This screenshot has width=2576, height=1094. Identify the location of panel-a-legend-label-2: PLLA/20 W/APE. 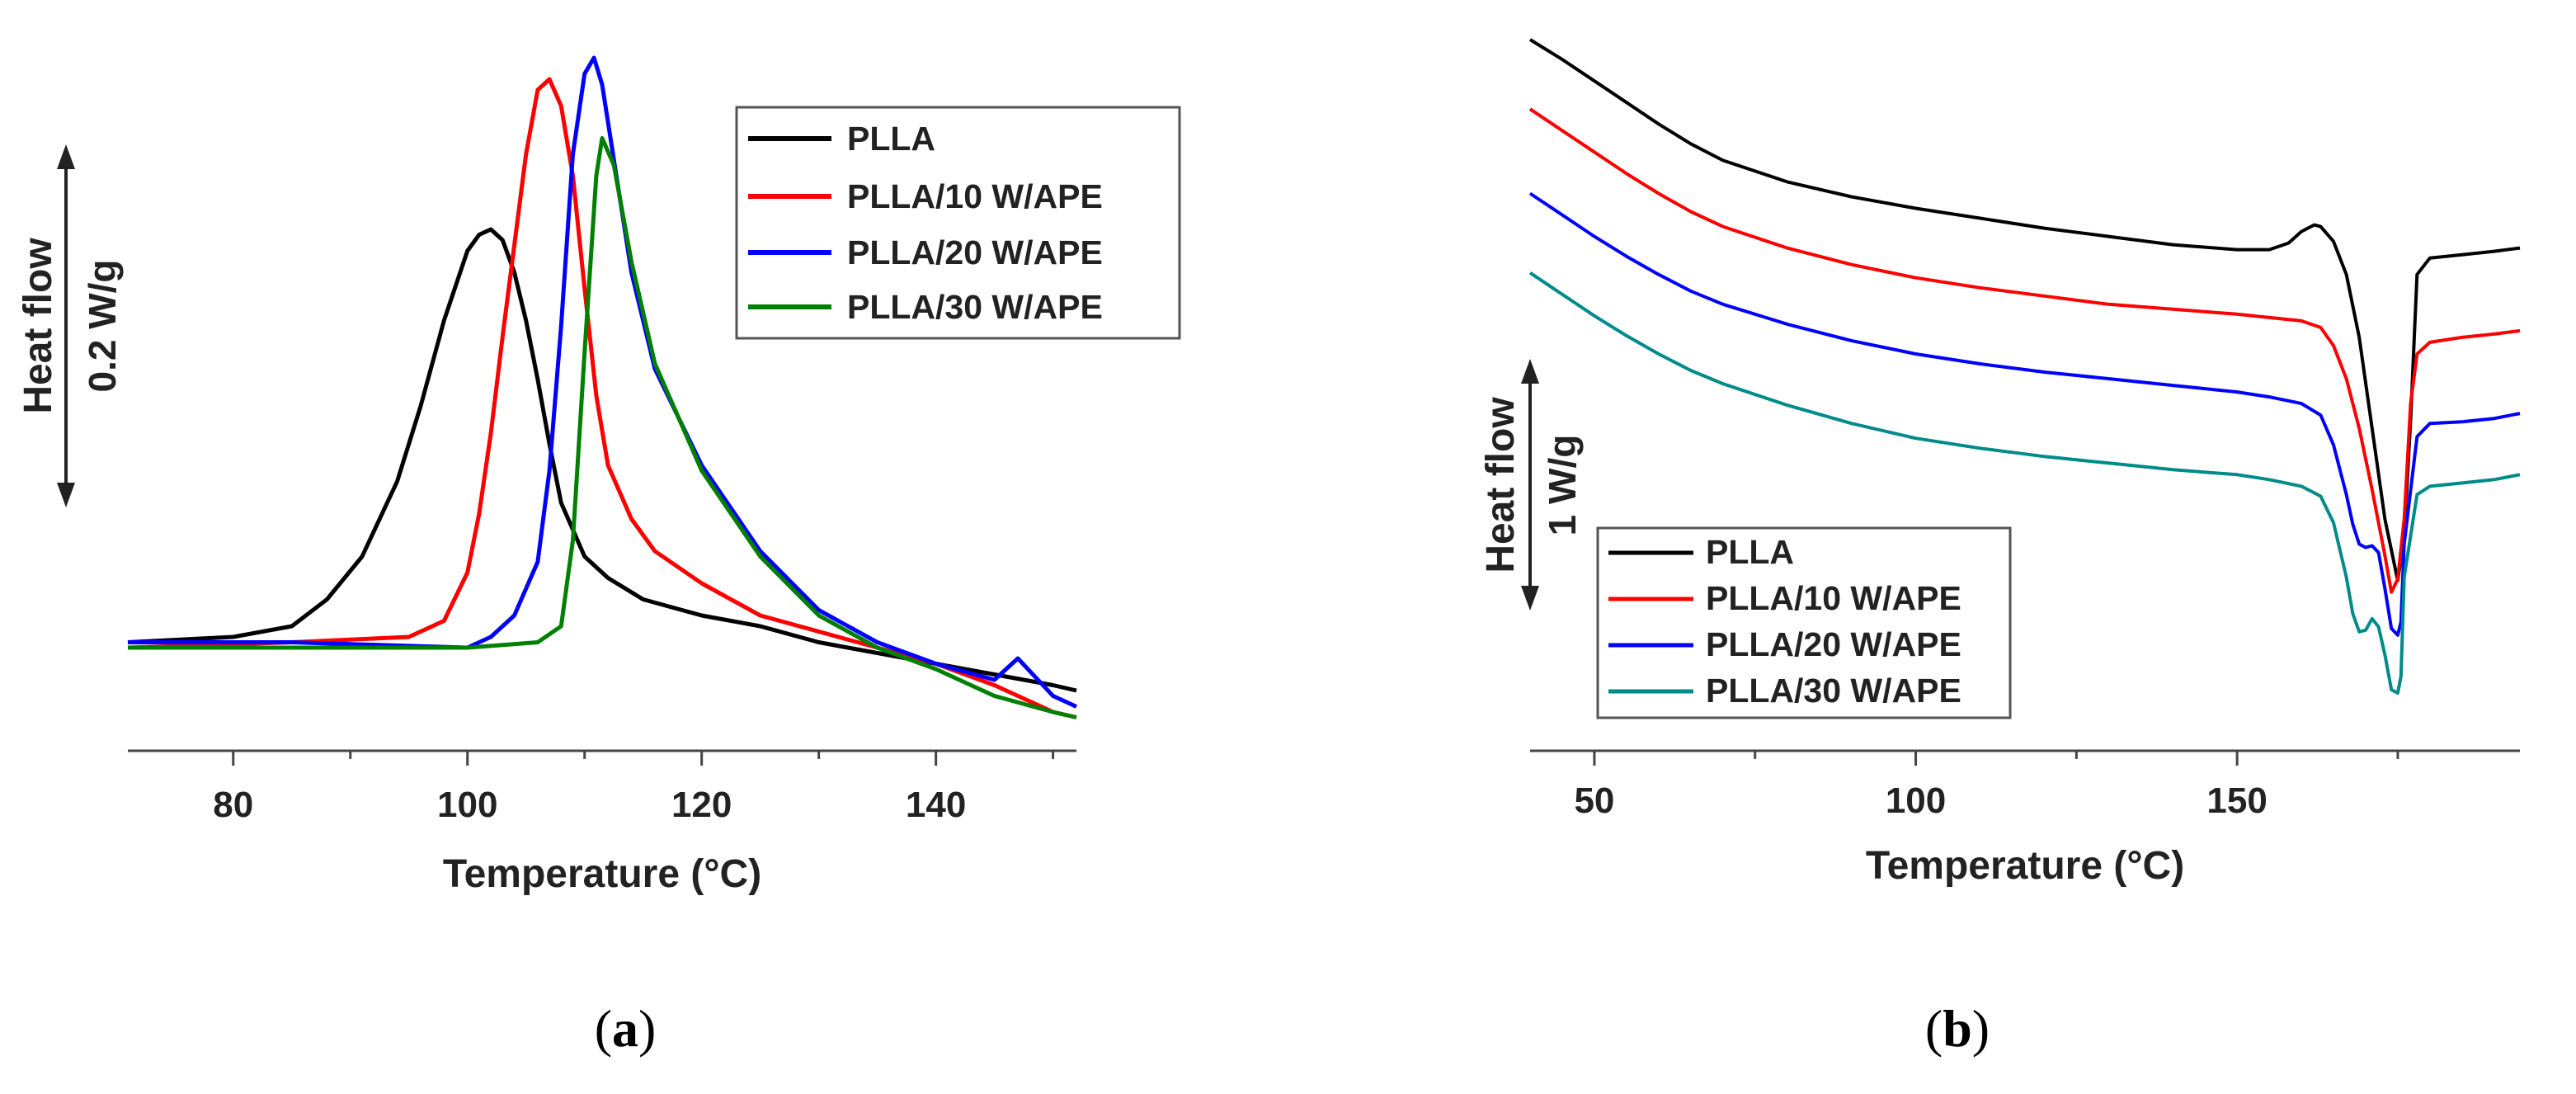
(975, 252).